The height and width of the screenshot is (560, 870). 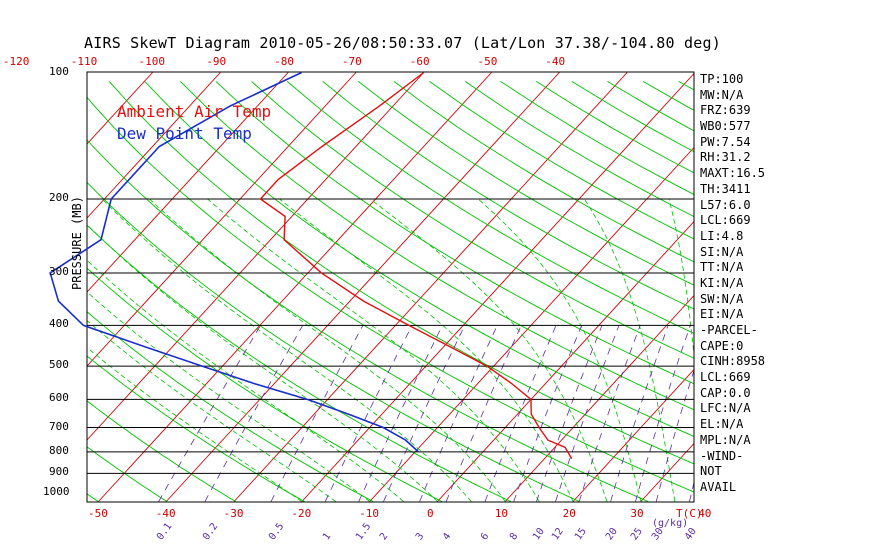 I want to click on top-temp-tick-label: -120, so click(x=16, y=61).